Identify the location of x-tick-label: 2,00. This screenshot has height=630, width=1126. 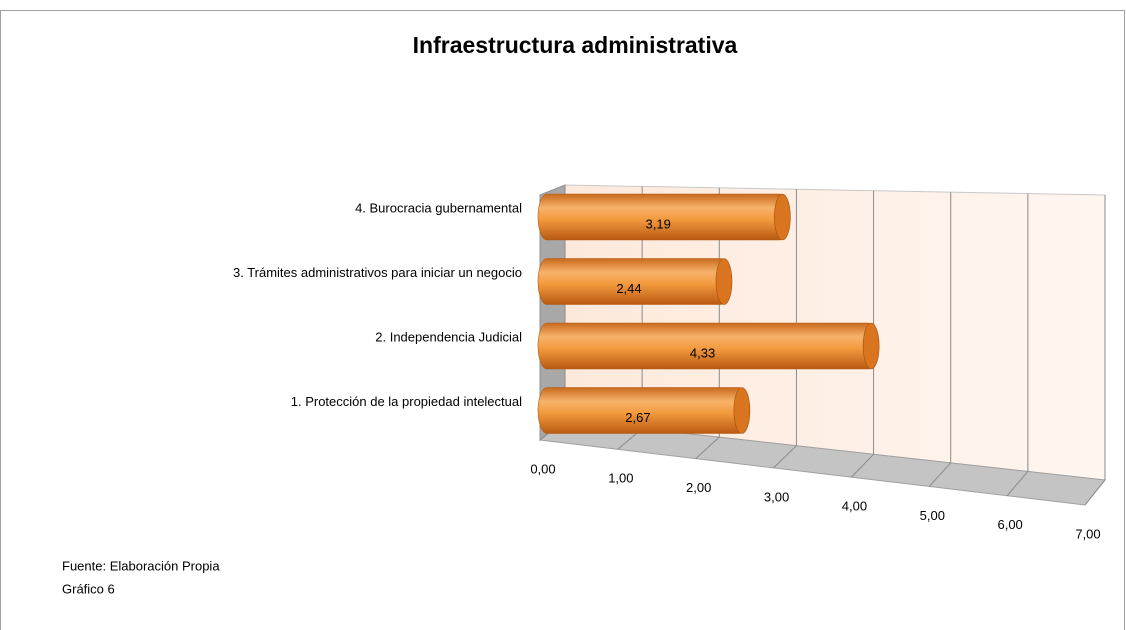
(698, 487).